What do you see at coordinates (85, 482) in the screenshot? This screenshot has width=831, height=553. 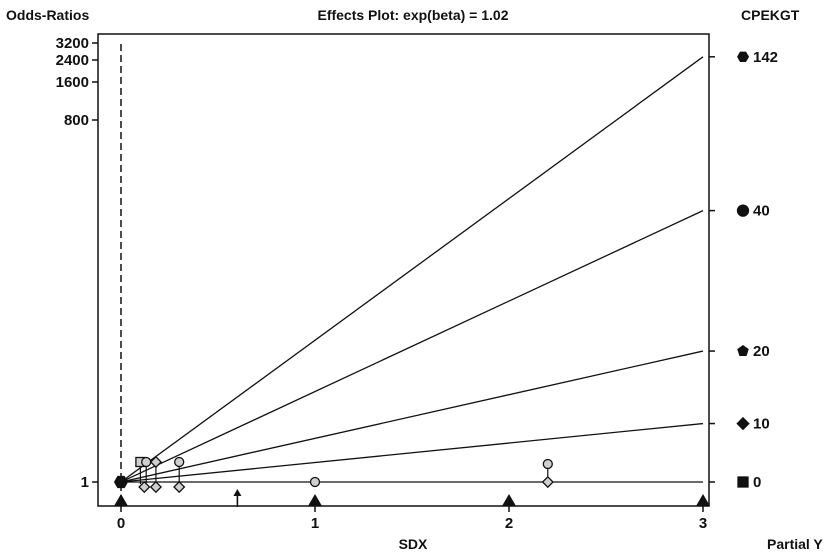 I see `y-tick-label: 1` at bounding box center [85, 482].